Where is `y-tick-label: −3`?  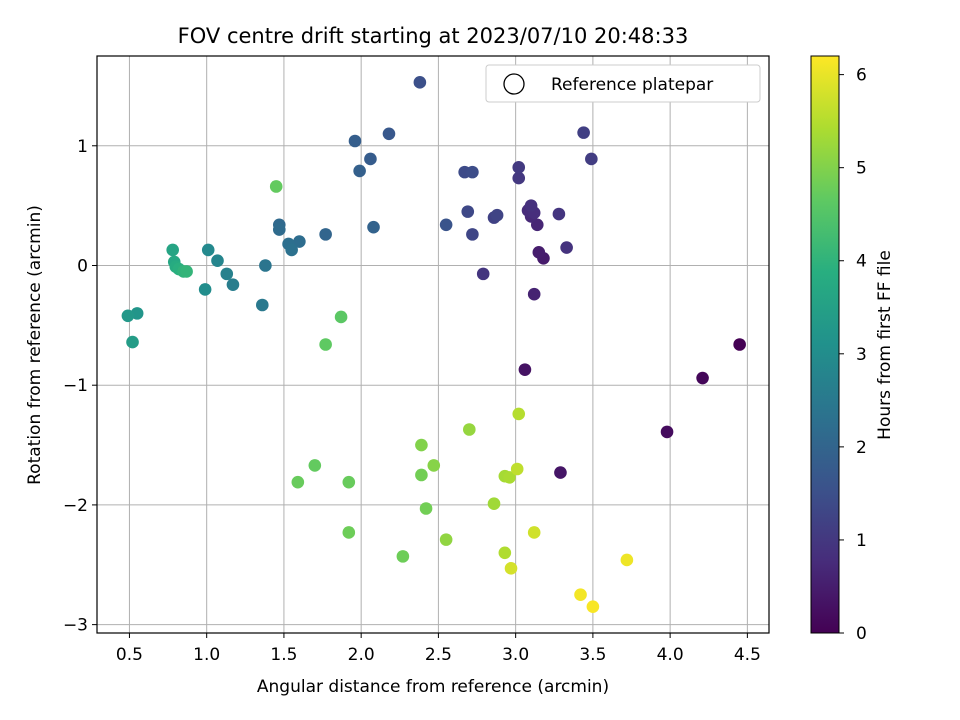 y-tick-label: −3 is located at coordinates (75, 626).